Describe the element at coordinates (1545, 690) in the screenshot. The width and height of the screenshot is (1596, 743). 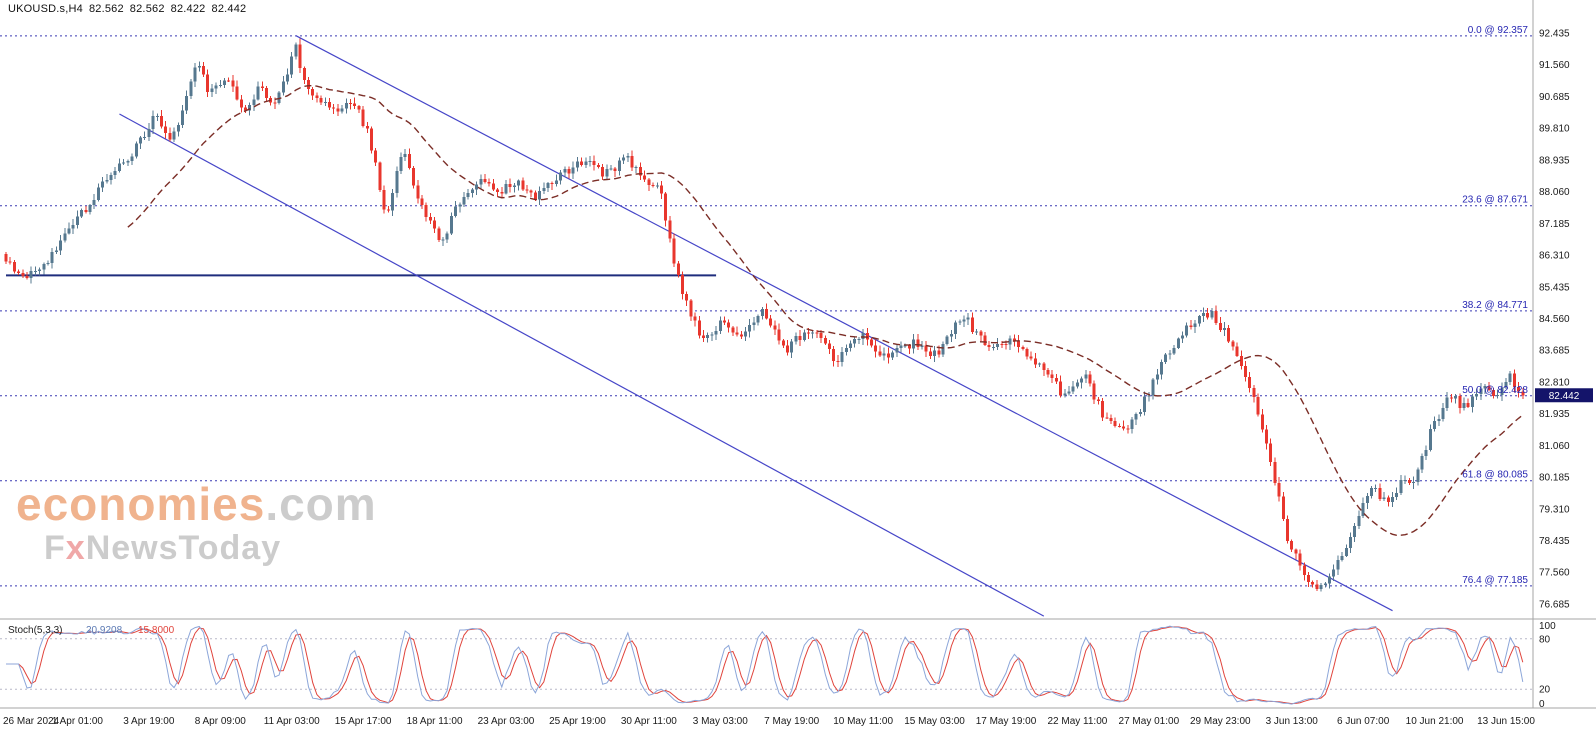
I see `stoch-axis-label: 20` at that location.